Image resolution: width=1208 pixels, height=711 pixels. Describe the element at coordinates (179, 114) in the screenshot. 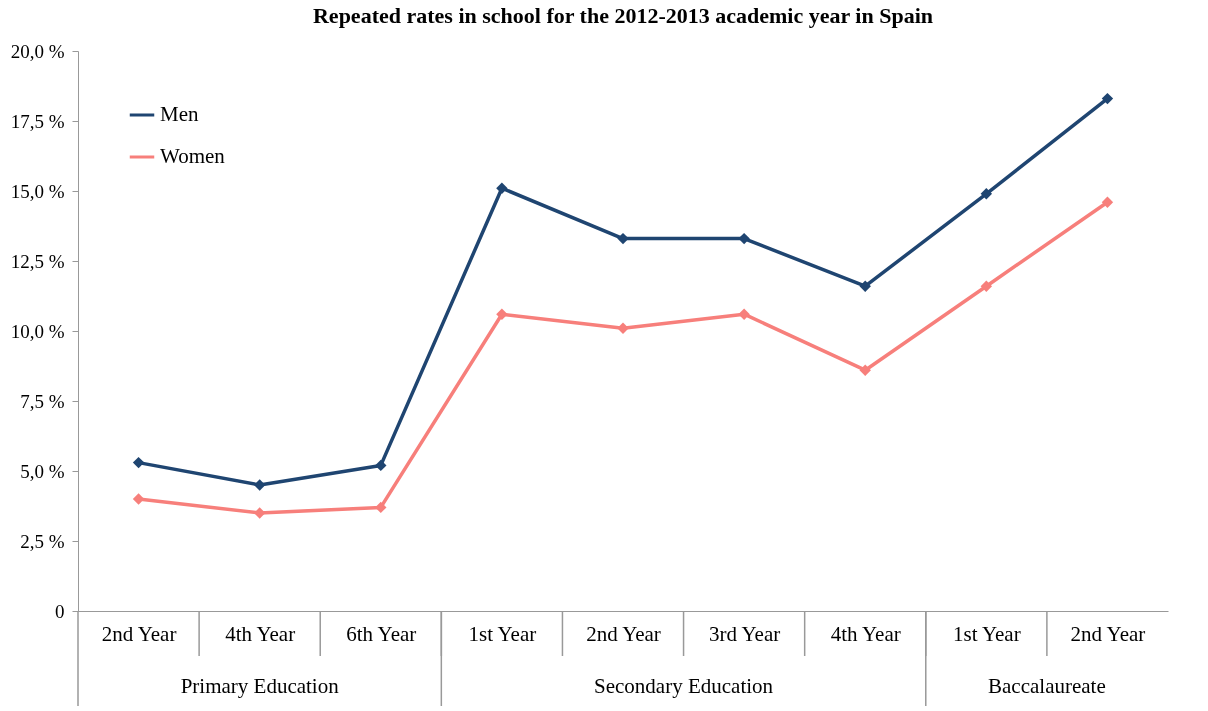

I see `legend-label: Men` at that location.